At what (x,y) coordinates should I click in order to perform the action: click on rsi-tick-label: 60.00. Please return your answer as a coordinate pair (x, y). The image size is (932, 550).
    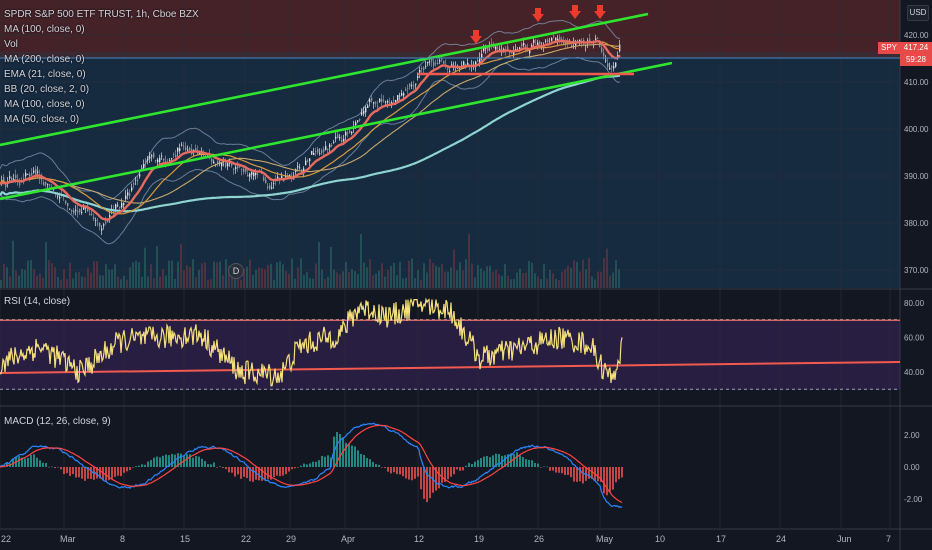
    Looking at the image, I should click on (914, 338).